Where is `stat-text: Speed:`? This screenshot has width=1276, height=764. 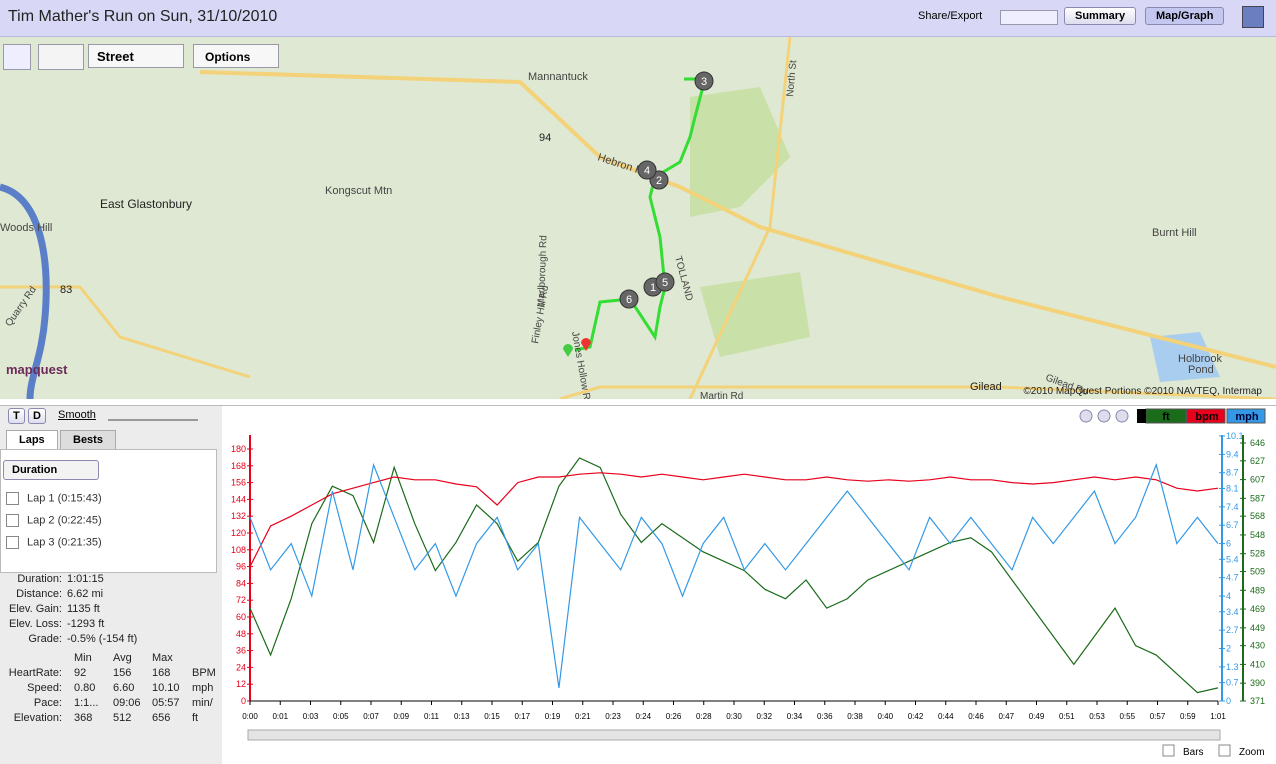 stat-text: Speed: is located at coordinates (44, 688).